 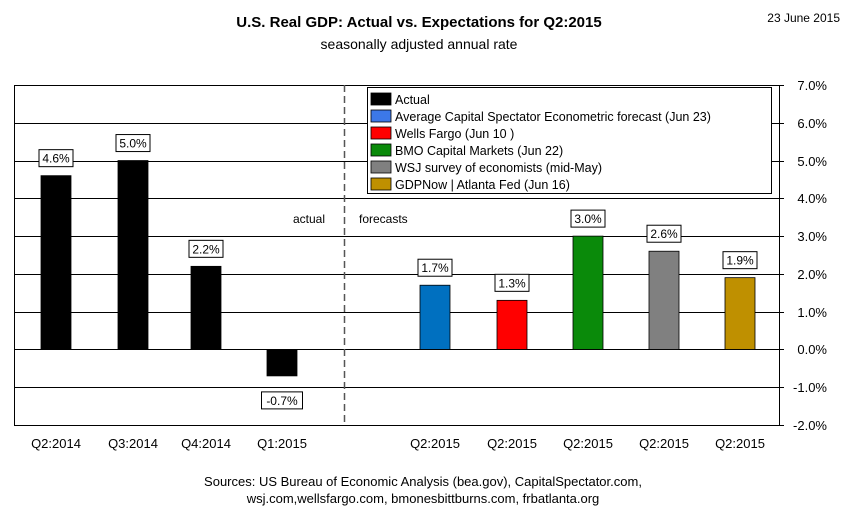 I want to click on y-tick-label: 7.0%, so click(x=812, y=85).